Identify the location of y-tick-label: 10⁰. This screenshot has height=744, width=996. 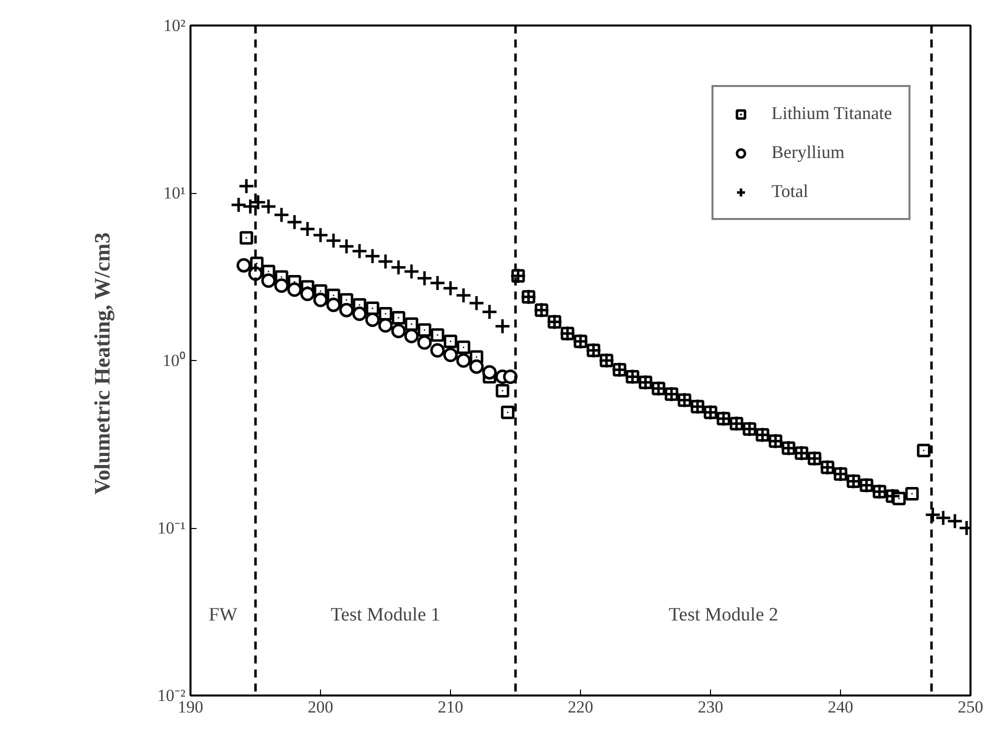
(174, 360).